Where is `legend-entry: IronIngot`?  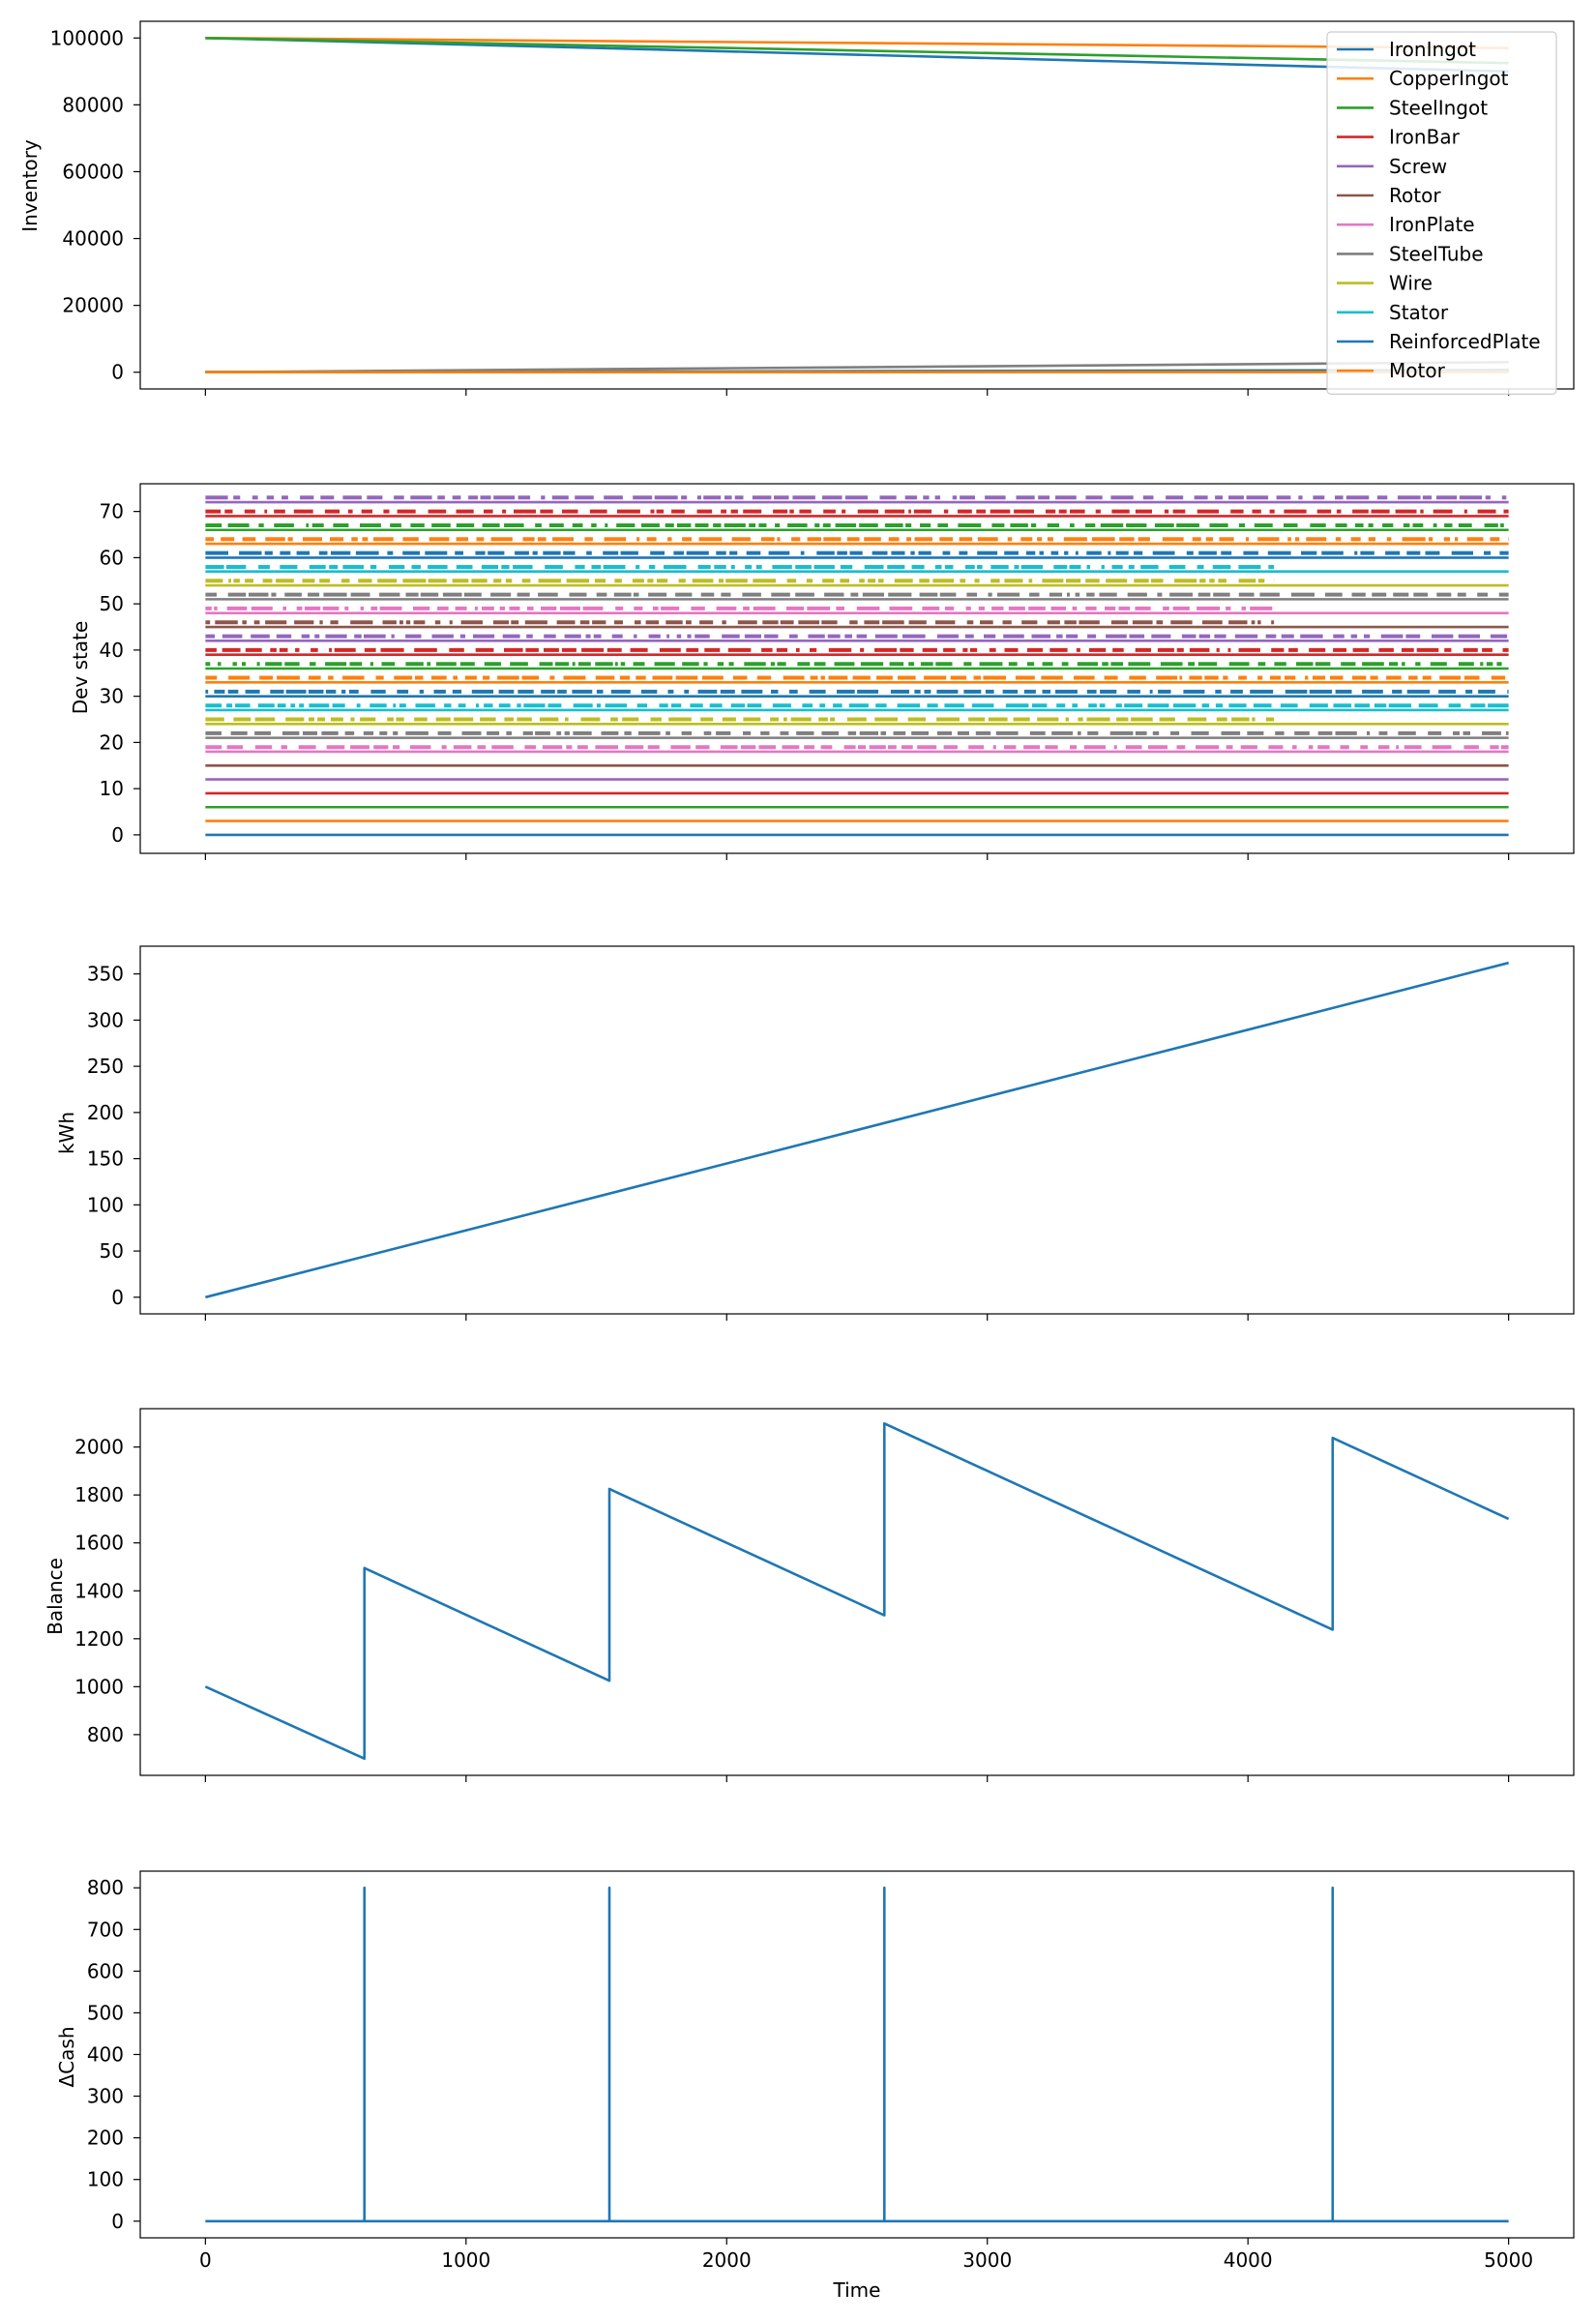 legend-entry: IronIngot is located at coordinates (1432, 49).